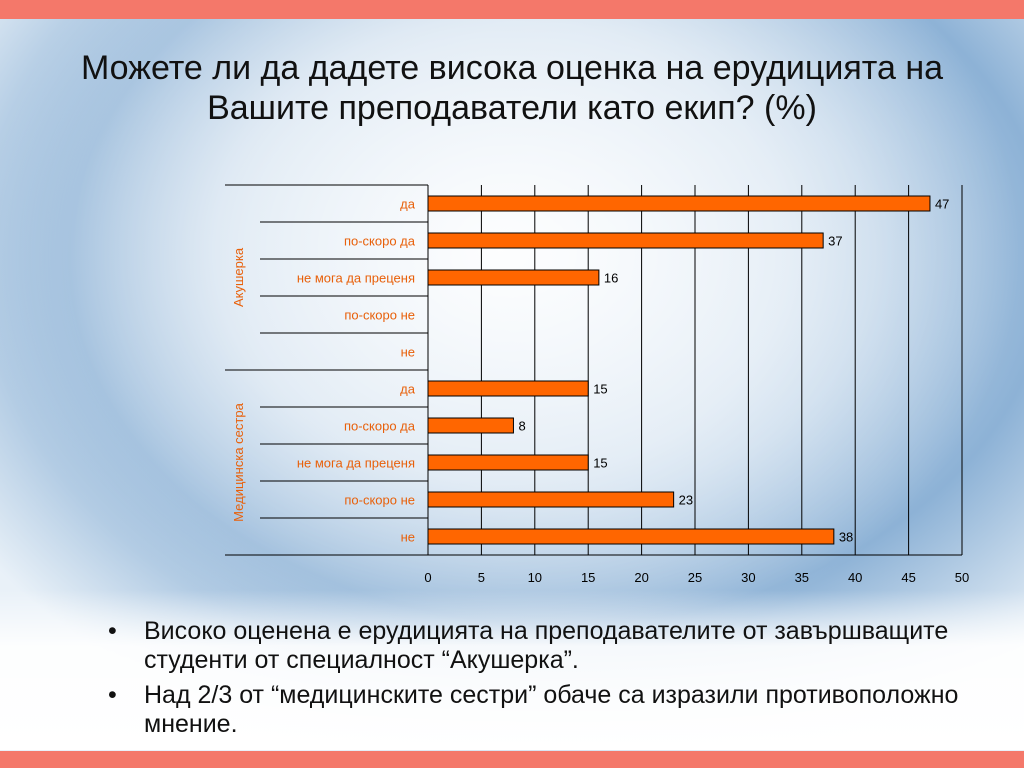 The height and width of the screenshot is (773, 1024). What do you see at coordinates (521, 426) in the screenshot?
I see `data-label: 8` at bounding box center [521, 426].